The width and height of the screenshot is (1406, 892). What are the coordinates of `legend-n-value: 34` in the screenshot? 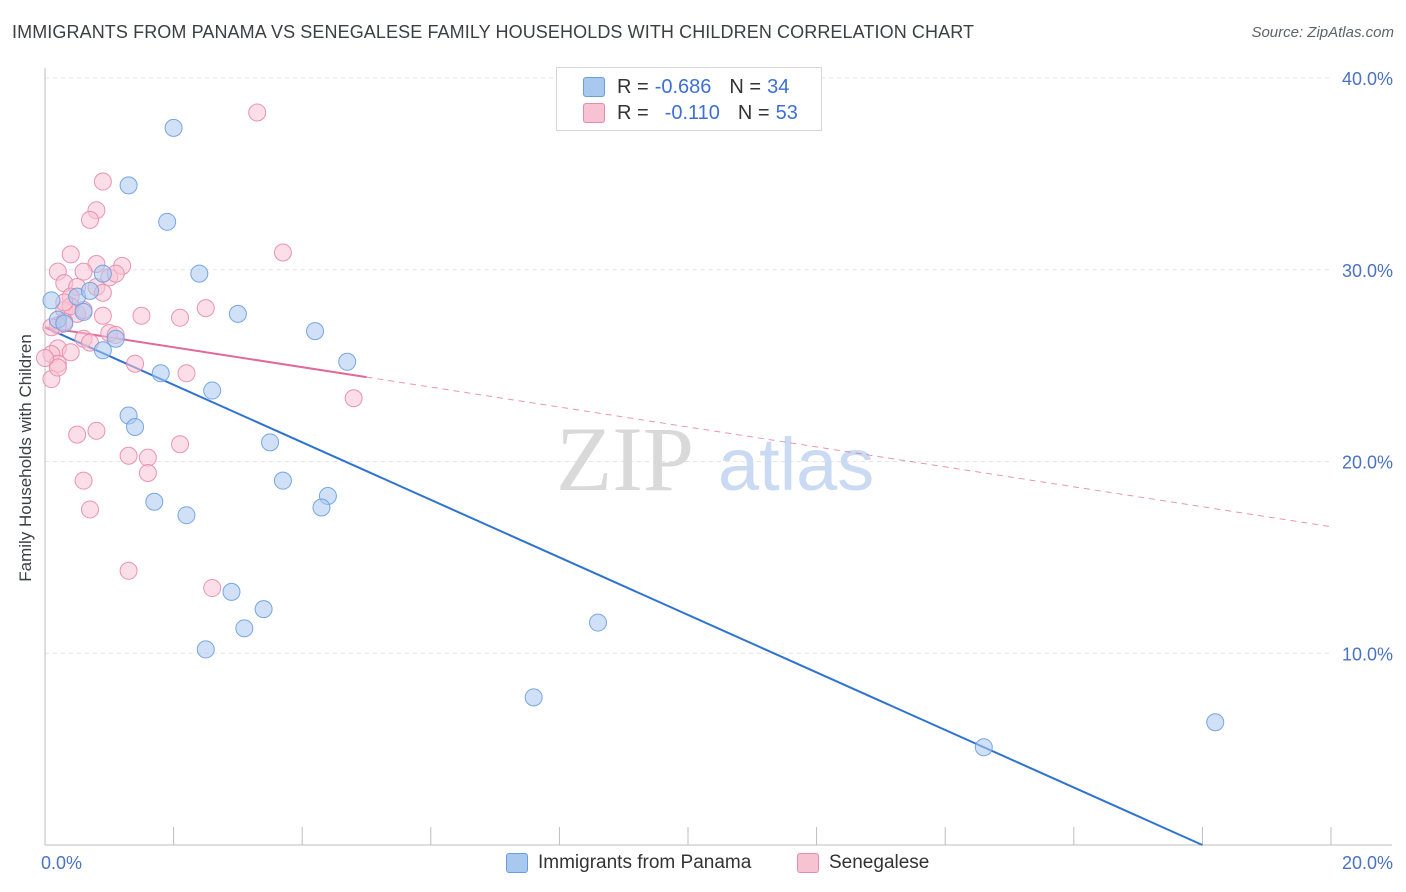 It's located at (778, 86).